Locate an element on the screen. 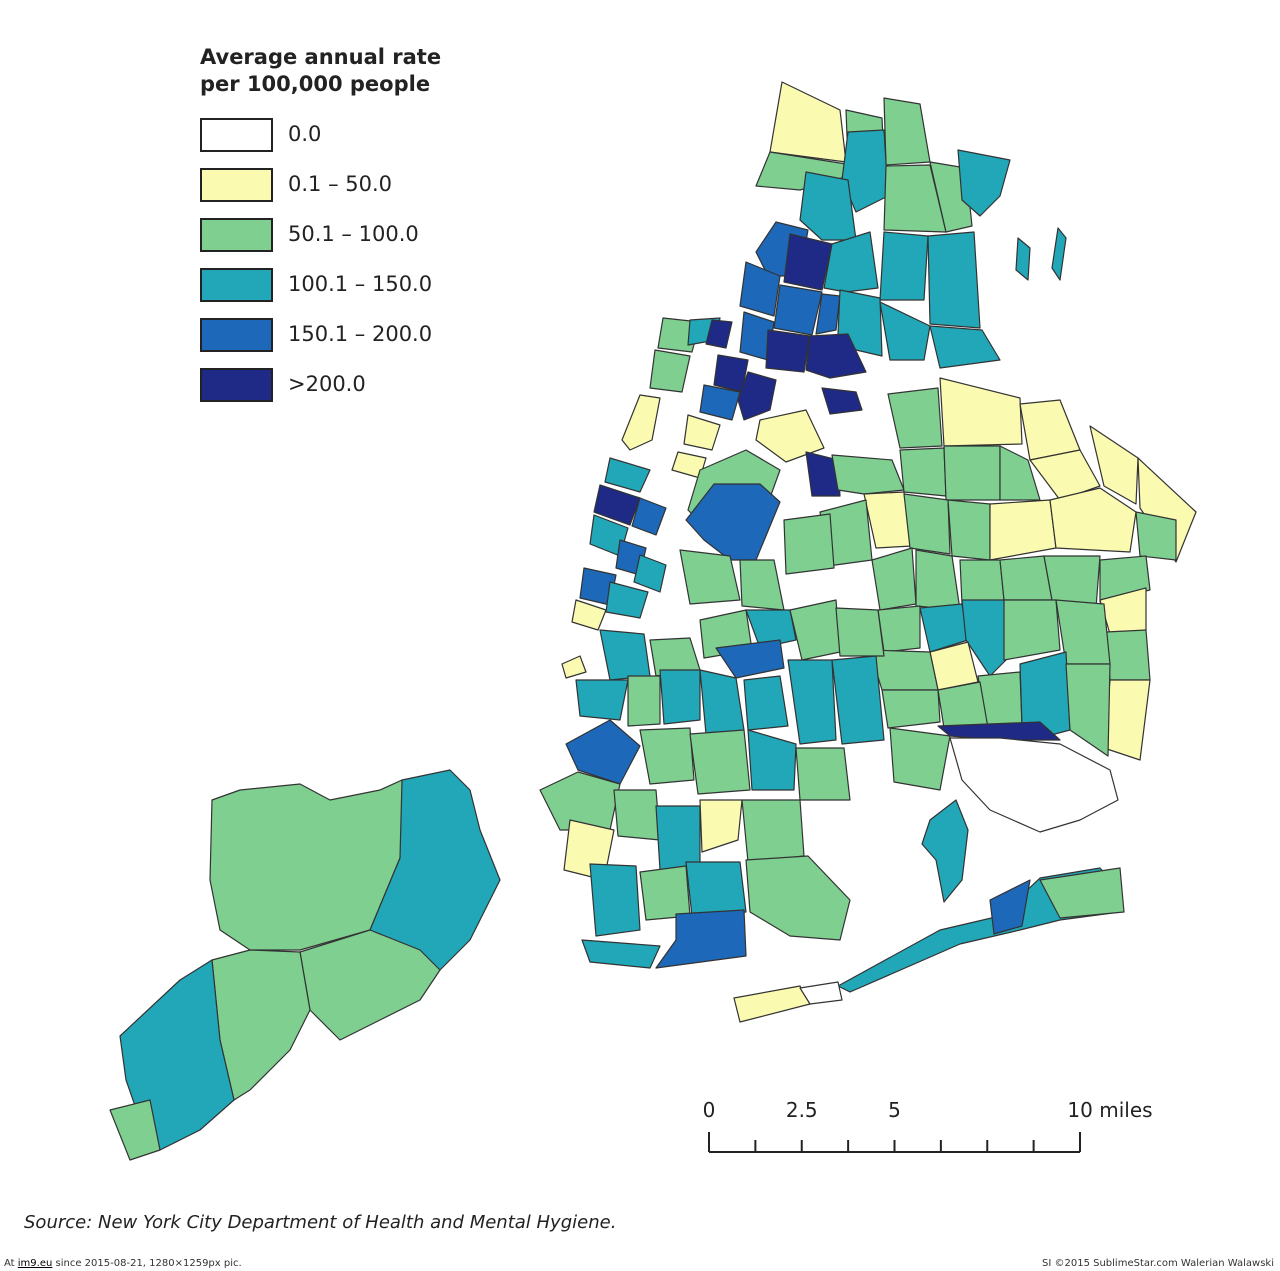  legend-title: Average annual rate per 100,000 people is located at coordinates (320, 71).